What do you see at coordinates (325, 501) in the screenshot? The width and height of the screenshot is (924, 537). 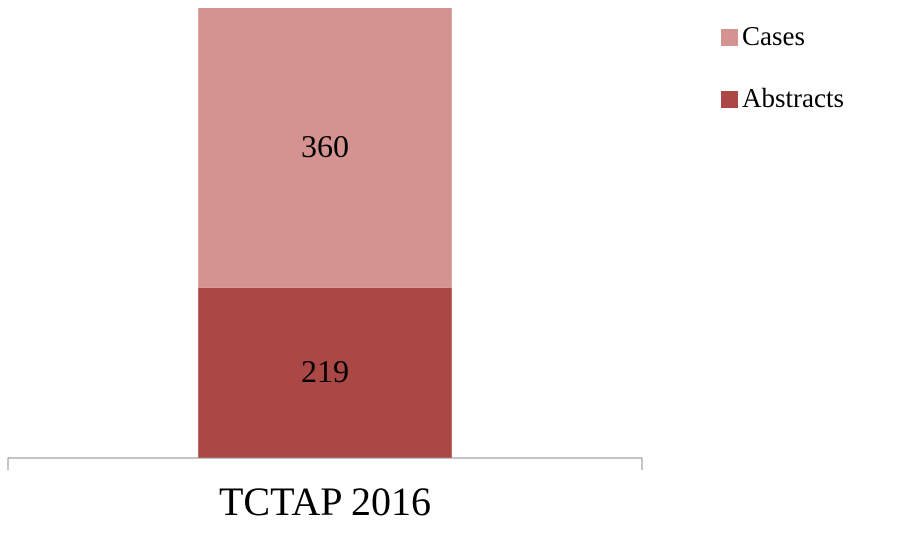 I see `x-tick-label: TCTAP 2016` at bounding box center [325, 501].